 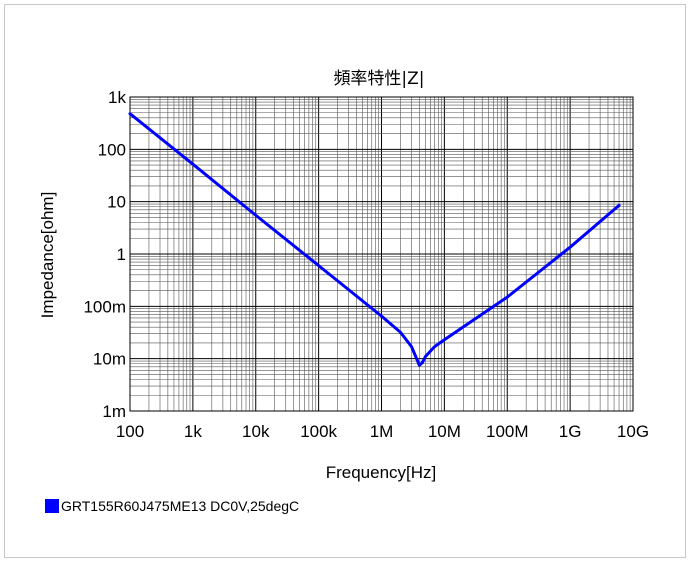 I want to click on legend-swatch, so click(x=52, y=506).